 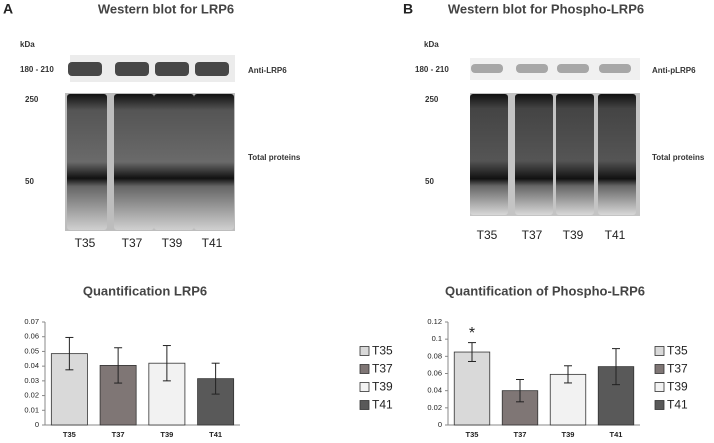 I want to click on antibody: Anti-pLRP6, so click(x=674, y=70).